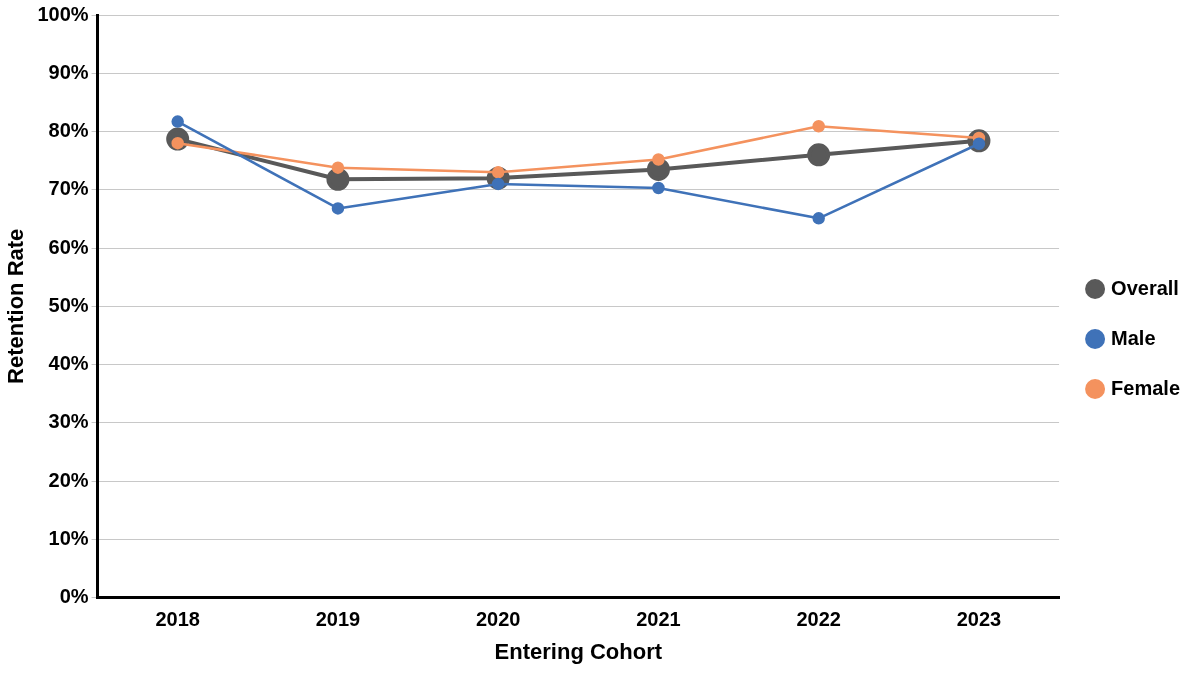 This screenshot has height=674, width=1190. What do you see at coordinates (338, 619) in the screenshot?
I see `x-tick-label: 2019` at bounding box center [338, 619].